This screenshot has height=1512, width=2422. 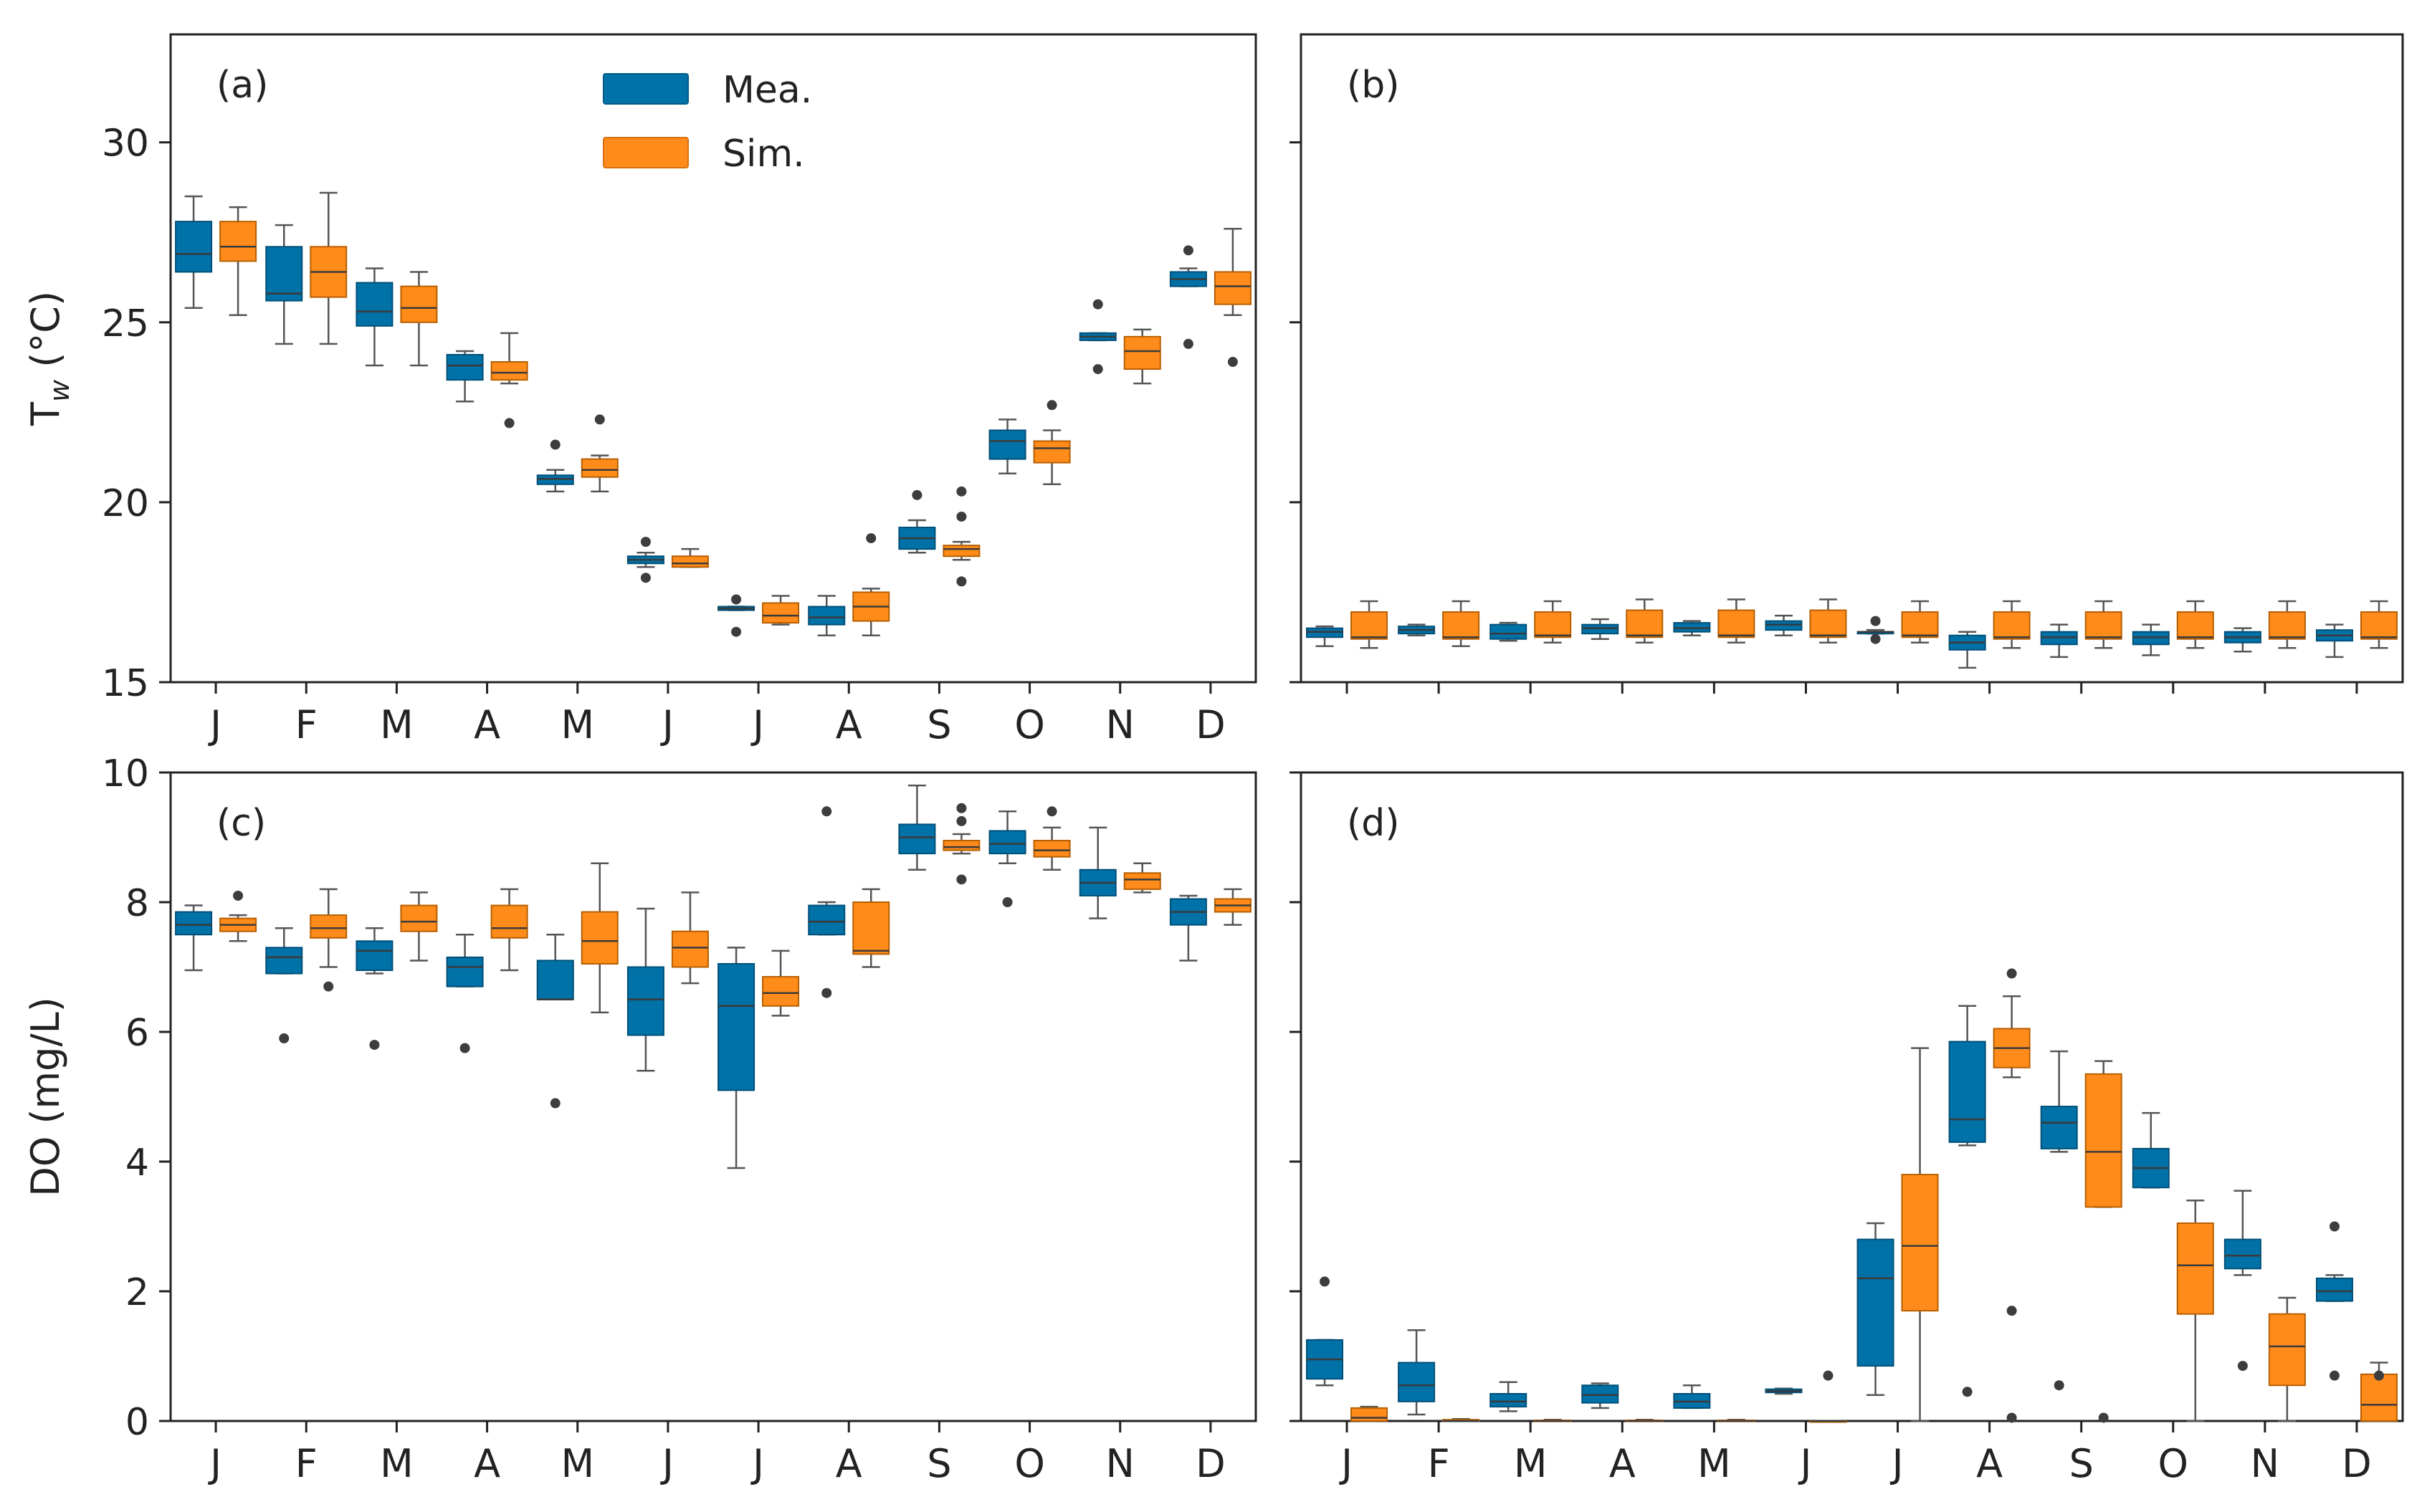 I want to click on box-measured-a4, so click(x=1600, y=1396).